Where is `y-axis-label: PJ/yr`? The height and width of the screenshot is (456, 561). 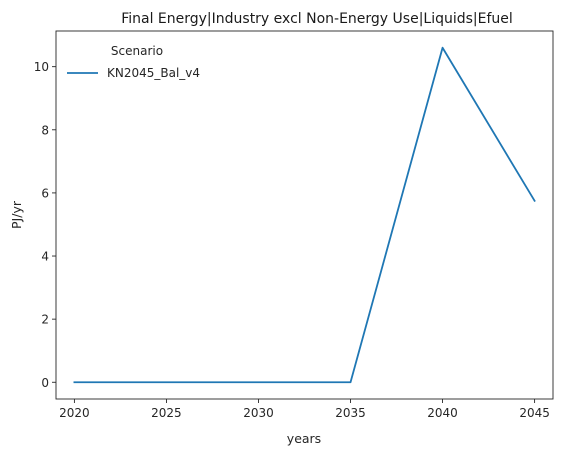 y-axis-label: PJ/yr is located at coordinates (16, 214).